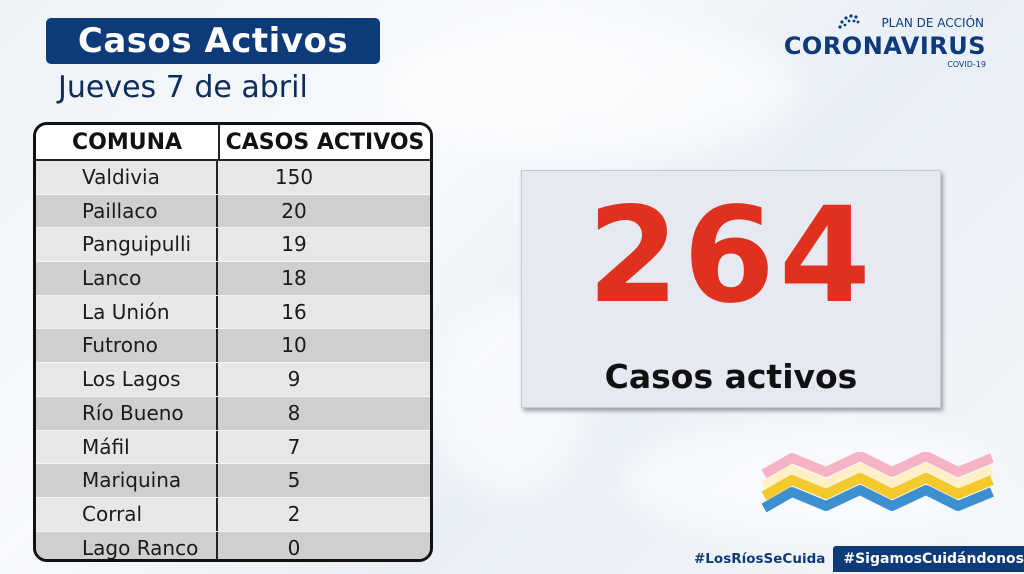  Describe the element at coordinates (294, 244) in the screenshot. I see `cell-casos: 19` at that location.